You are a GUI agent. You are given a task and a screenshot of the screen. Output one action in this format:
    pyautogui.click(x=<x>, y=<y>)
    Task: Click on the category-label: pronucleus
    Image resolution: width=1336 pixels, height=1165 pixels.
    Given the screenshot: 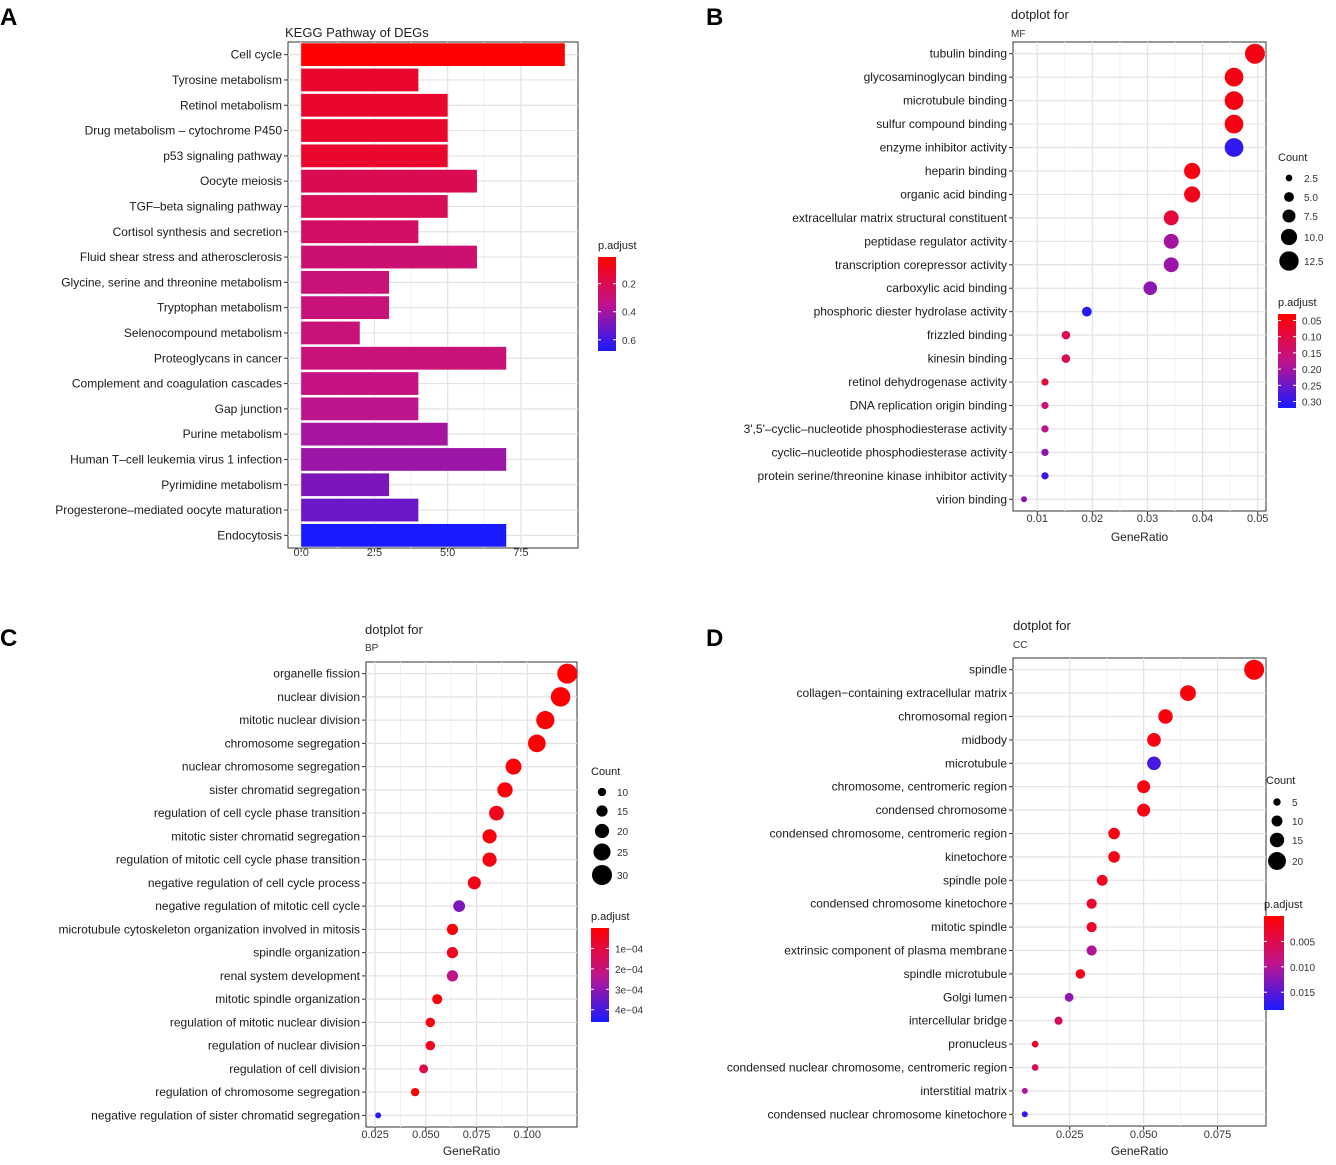 What is the action you would take?
    pyautogui.click(x=977, y=1044)
    